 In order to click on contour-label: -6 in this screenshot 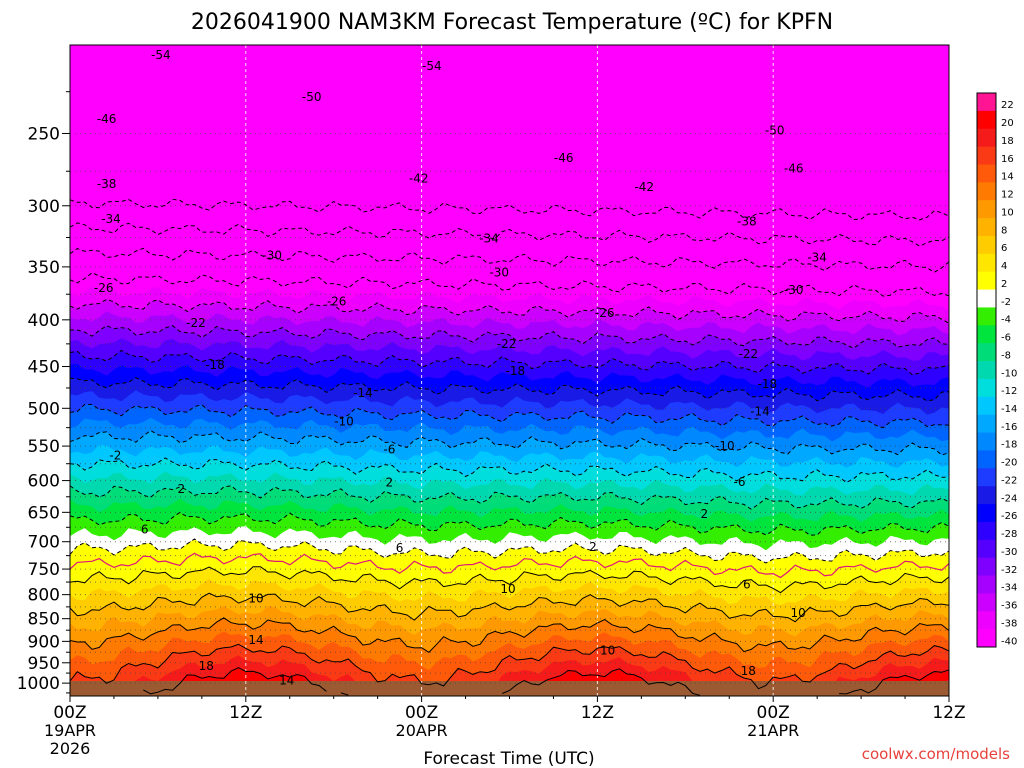, I will do `click(740, 482)`.